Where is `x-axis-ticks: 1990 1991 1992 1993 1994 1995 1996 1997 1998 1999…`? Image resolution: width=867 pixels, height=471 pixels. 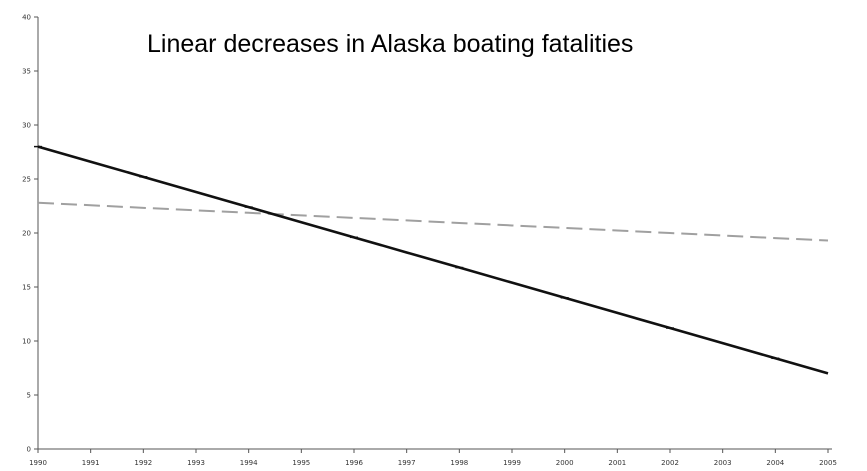
x-axis-ticks: 1990 1991 1992 1993 1994 1995 1996 1997 1998 1999… is located at coordinates (433, 458).